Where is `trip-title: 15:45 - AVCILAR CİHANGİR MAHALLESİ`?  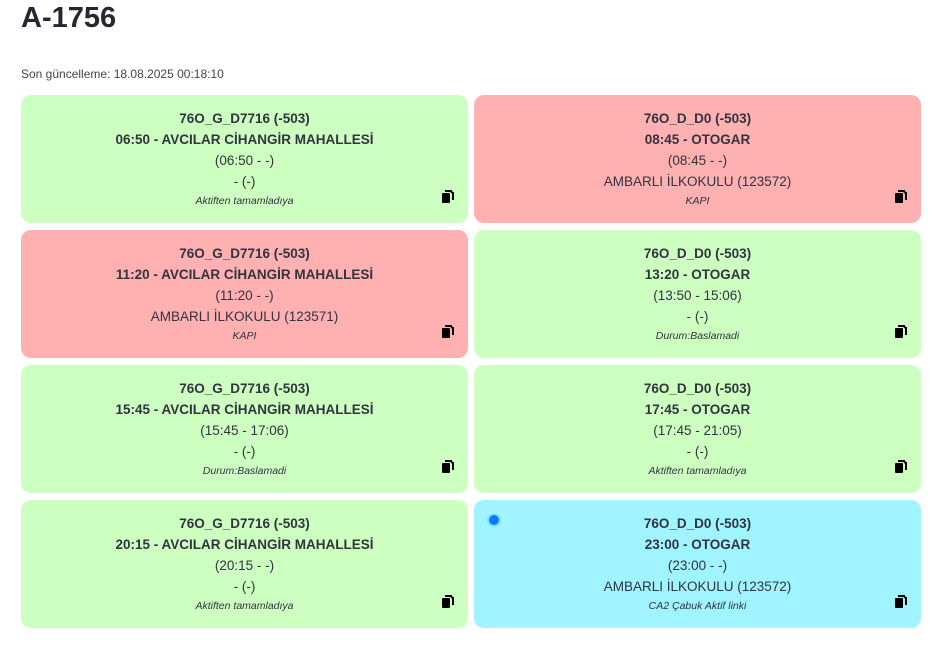 trip-title: 15:45 - AVCILAR CİHANGİR MAHALLESİ is located at coordinates (244, 409).